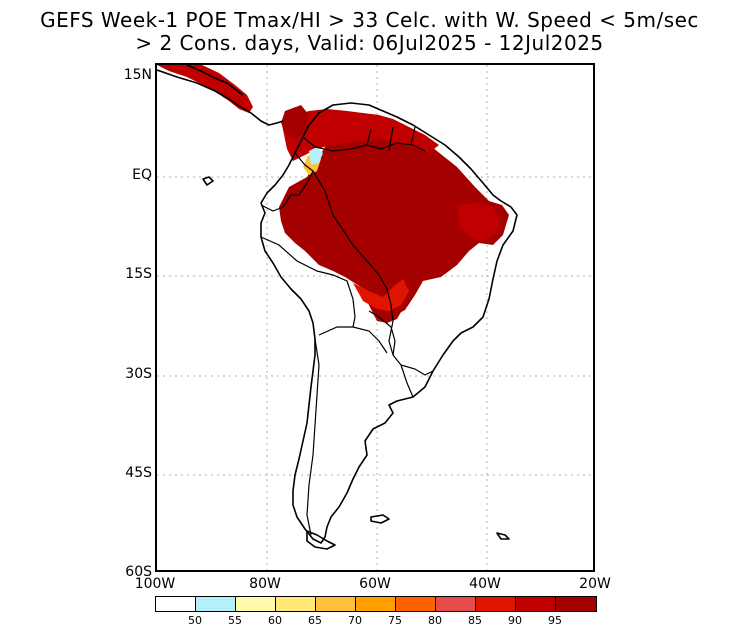  Describe the element at coordinates (308, 282) in the screenshot. I see `border-peru-bolivia` at that location.